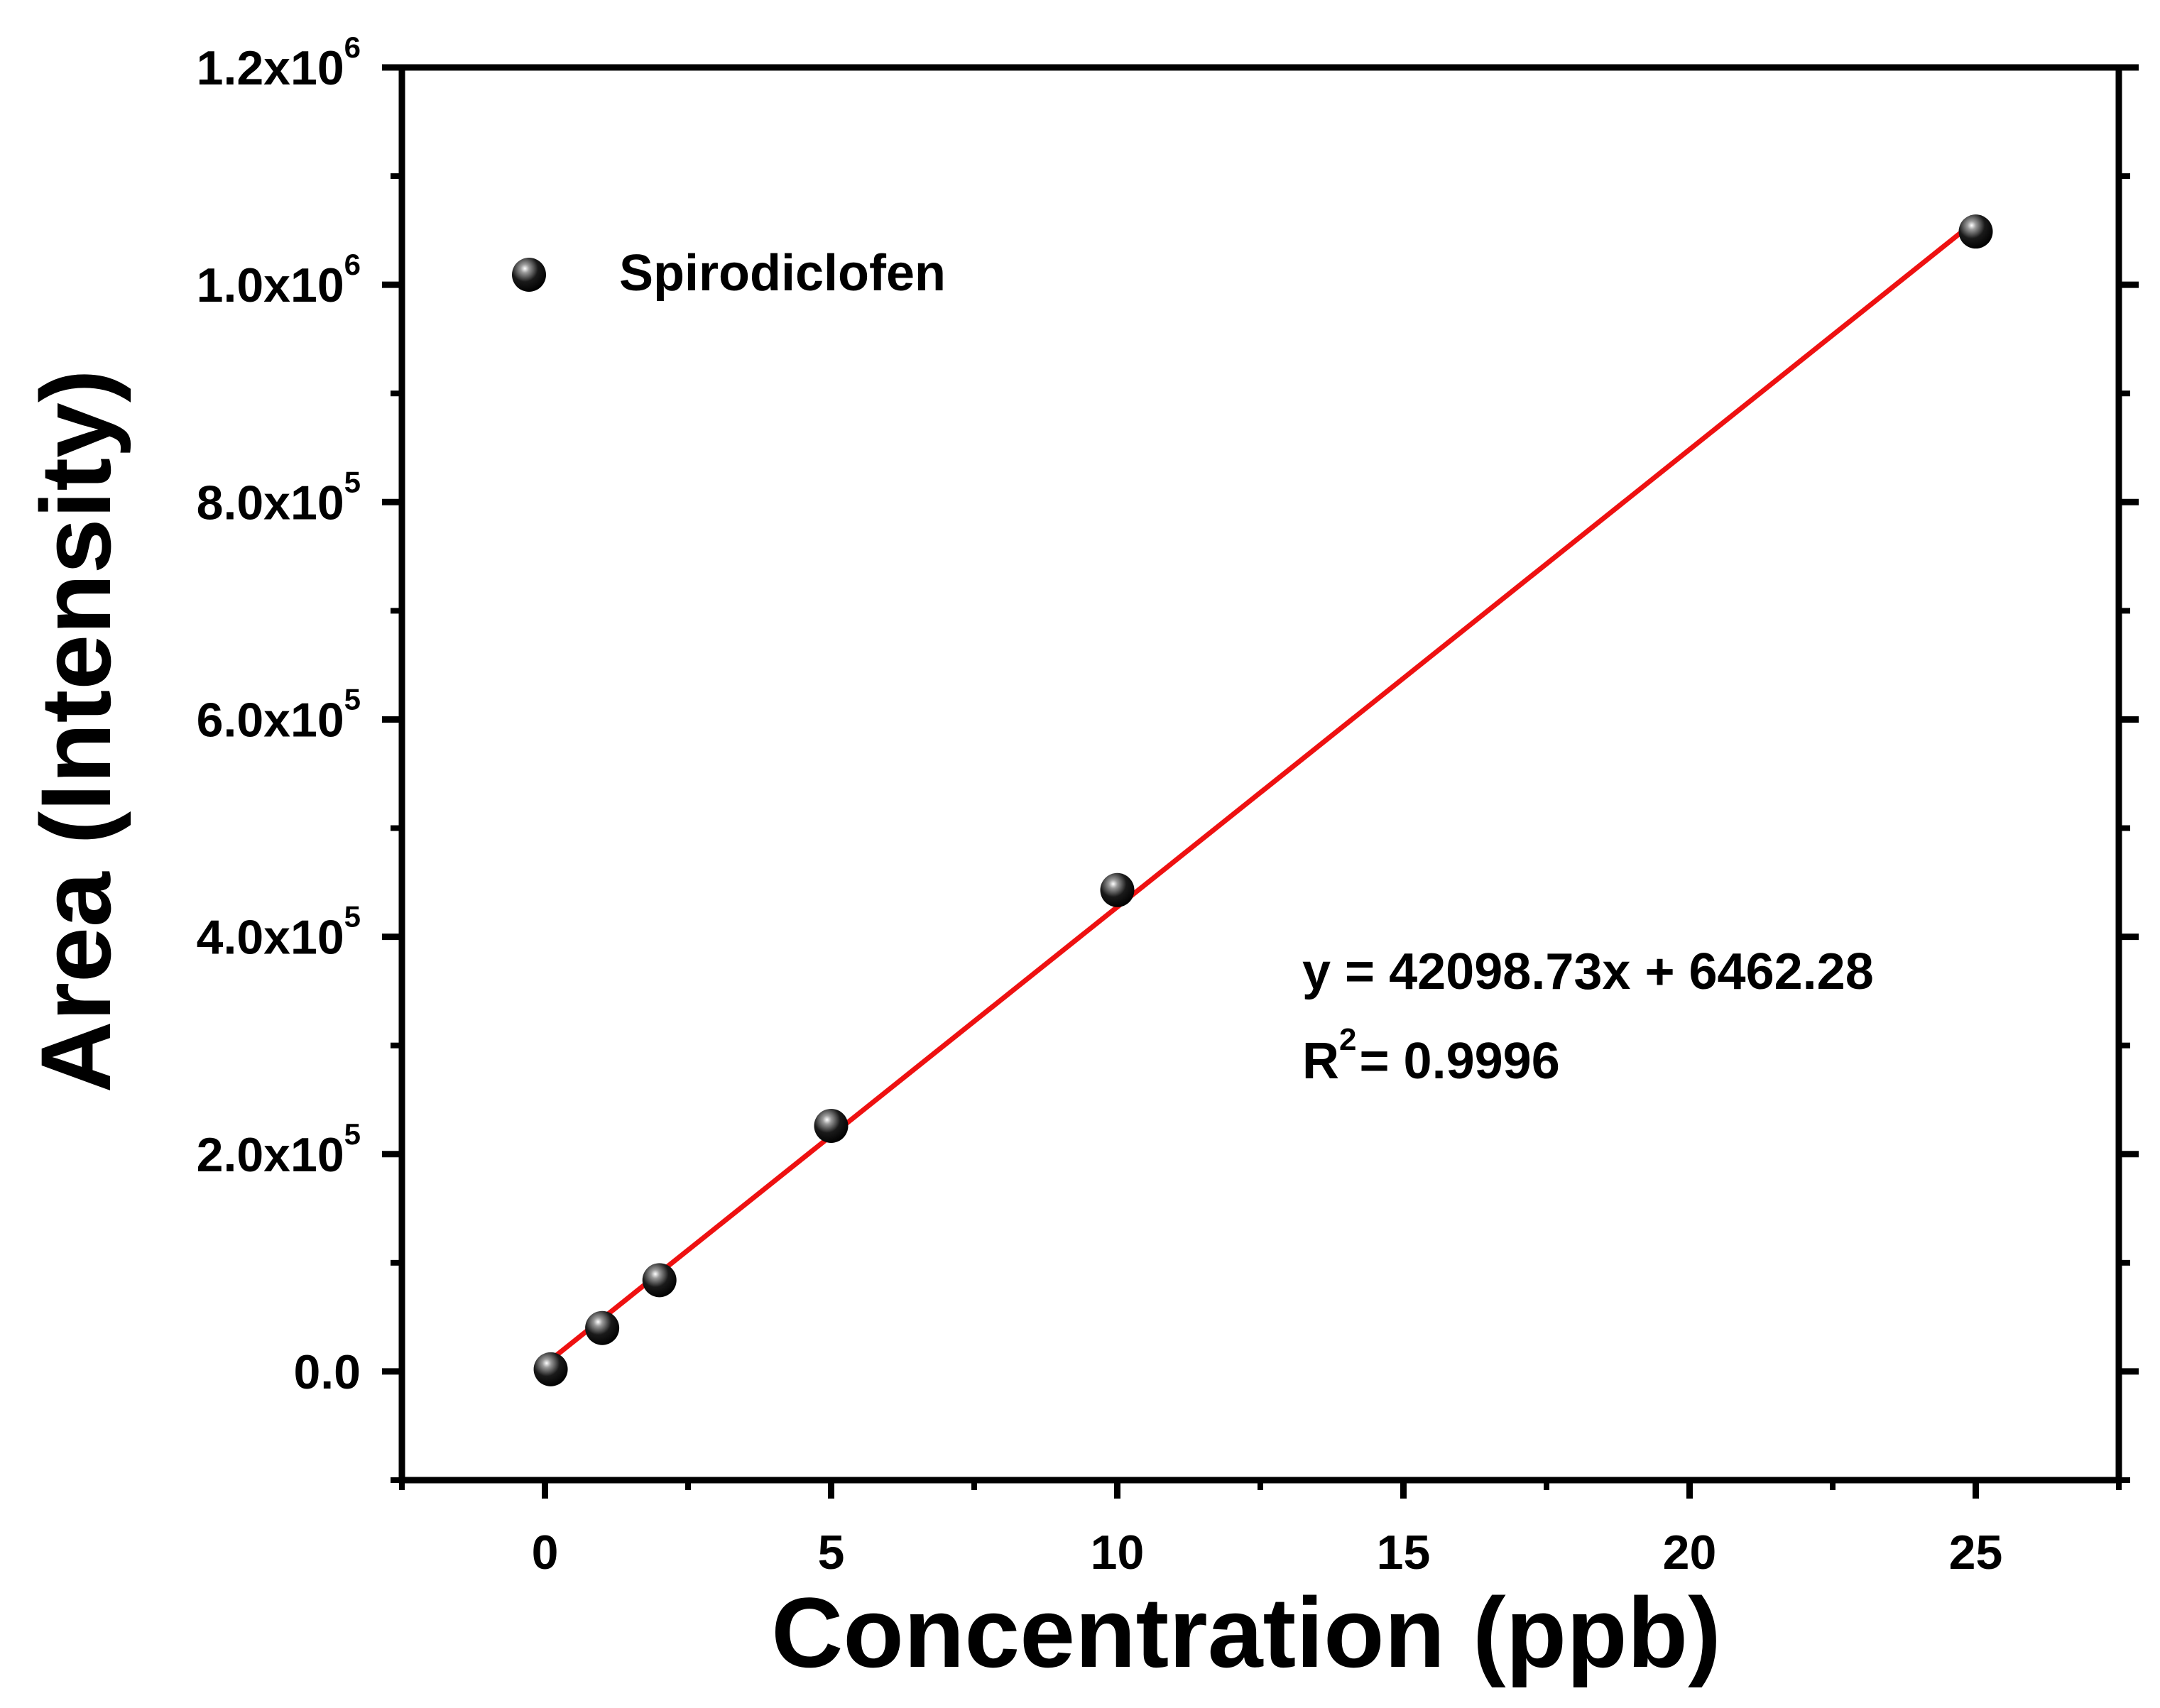 This screenshot has height=1708, width=2160. I want to click on legend: Spirodiclofen, so click(729, 273).